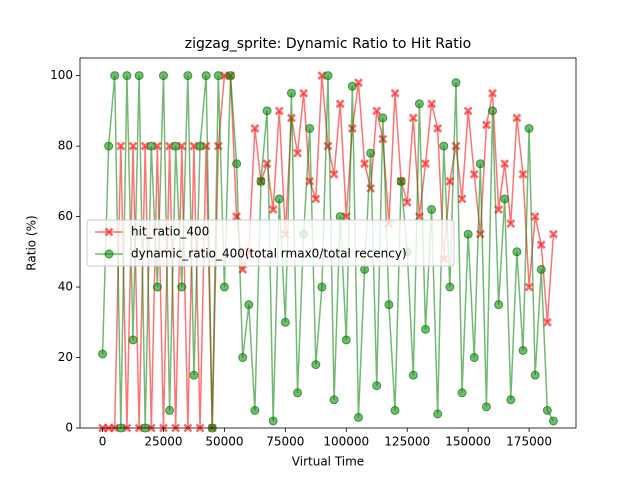  Describe the element at coordinates (69, 428) in the screenshot. I see `y-tick-label: 0` at that location.